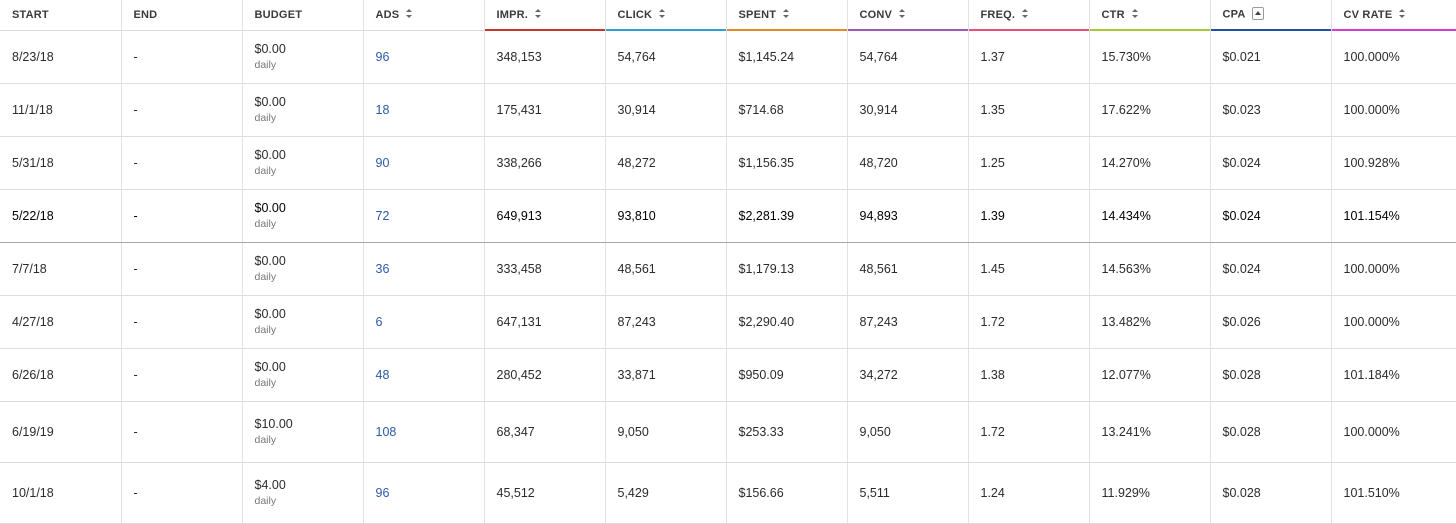 The height and width of the screenshot is (524, 1456). I want to click on cell-click: 5,429, so click(666, 493).